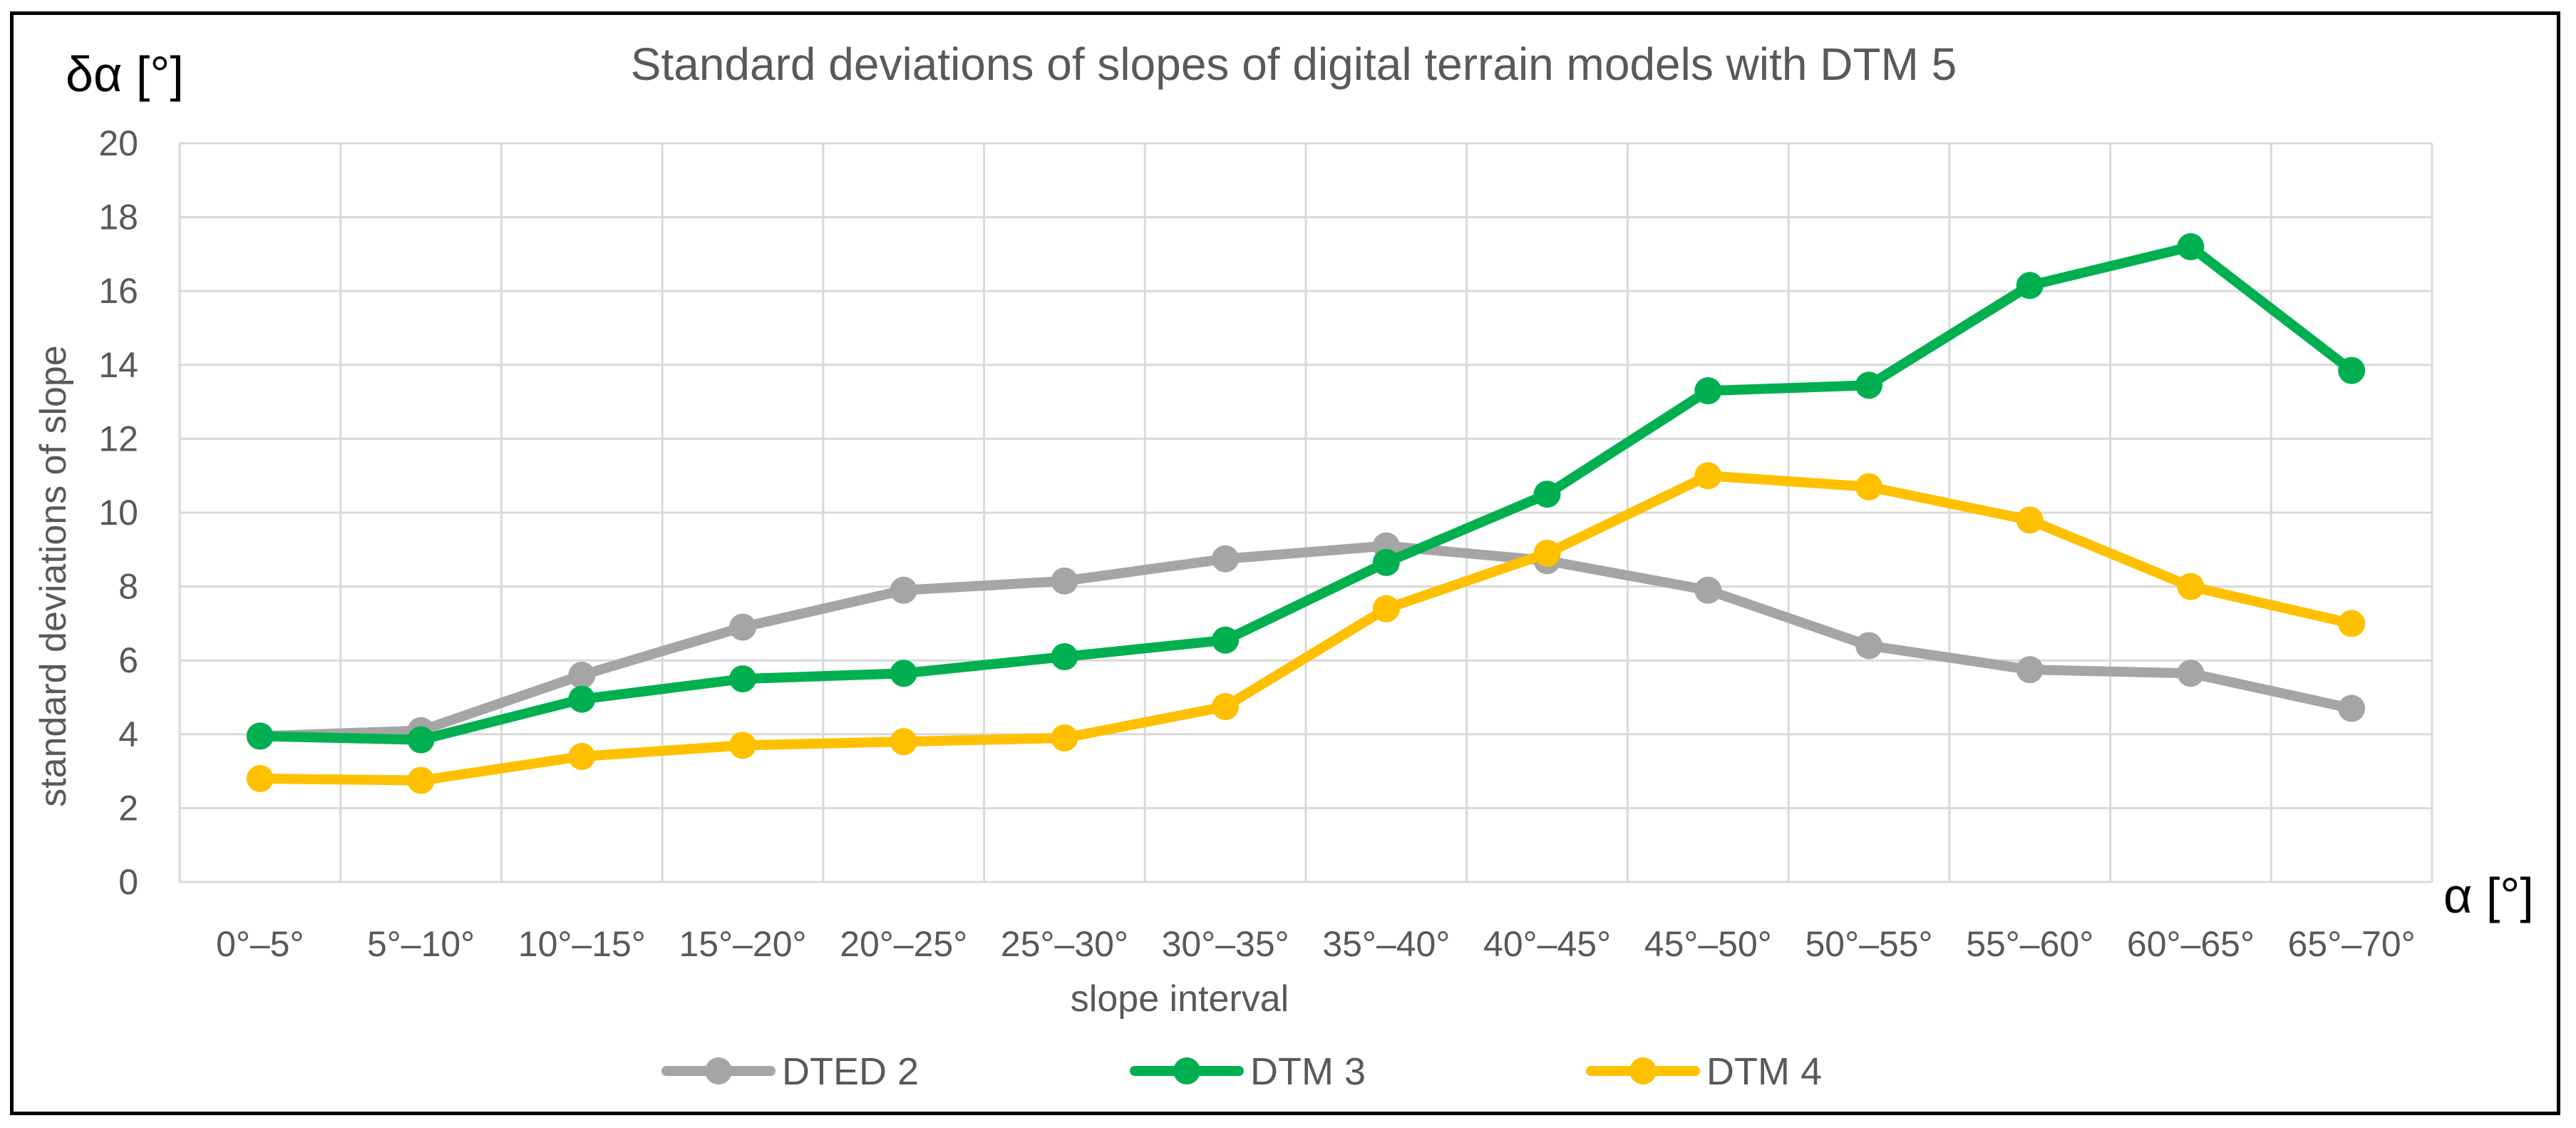 This screenshot has width=2576, height=1128. What do you see at coordinates (2488, 895) in the screenshot?
I see `x-unit-label: α [°]` at bounding box center [2488, 895].